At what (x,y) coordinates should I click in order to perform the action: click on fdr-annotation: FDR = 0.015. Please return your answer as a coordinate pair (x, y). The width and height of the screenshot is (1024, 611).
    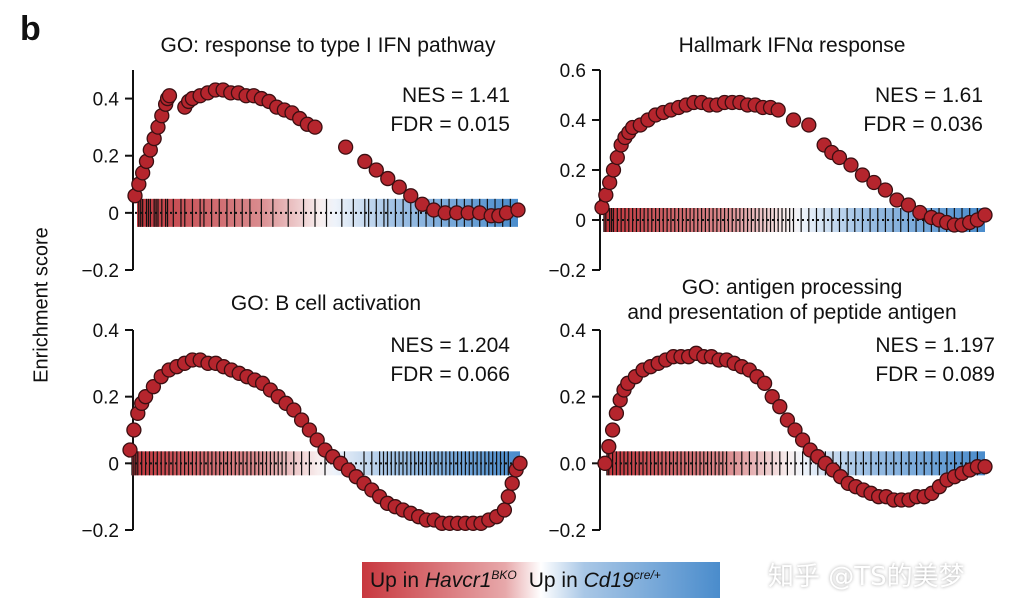
    Looking at the image, I should click on (450, 124).